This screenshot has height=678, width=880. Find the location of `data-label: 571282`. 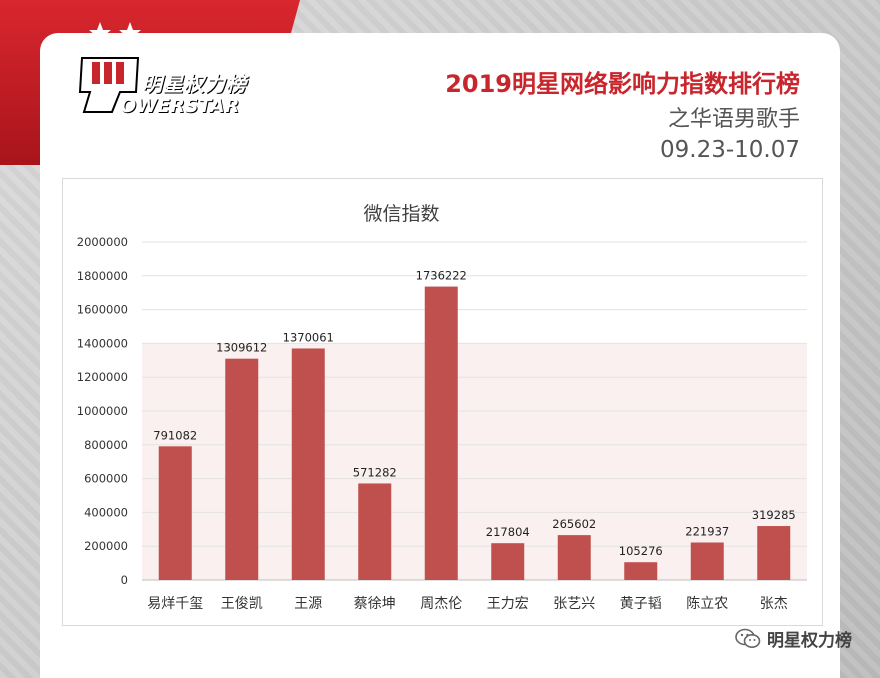

data-label: 571282 is located at coordinates (375, 472).